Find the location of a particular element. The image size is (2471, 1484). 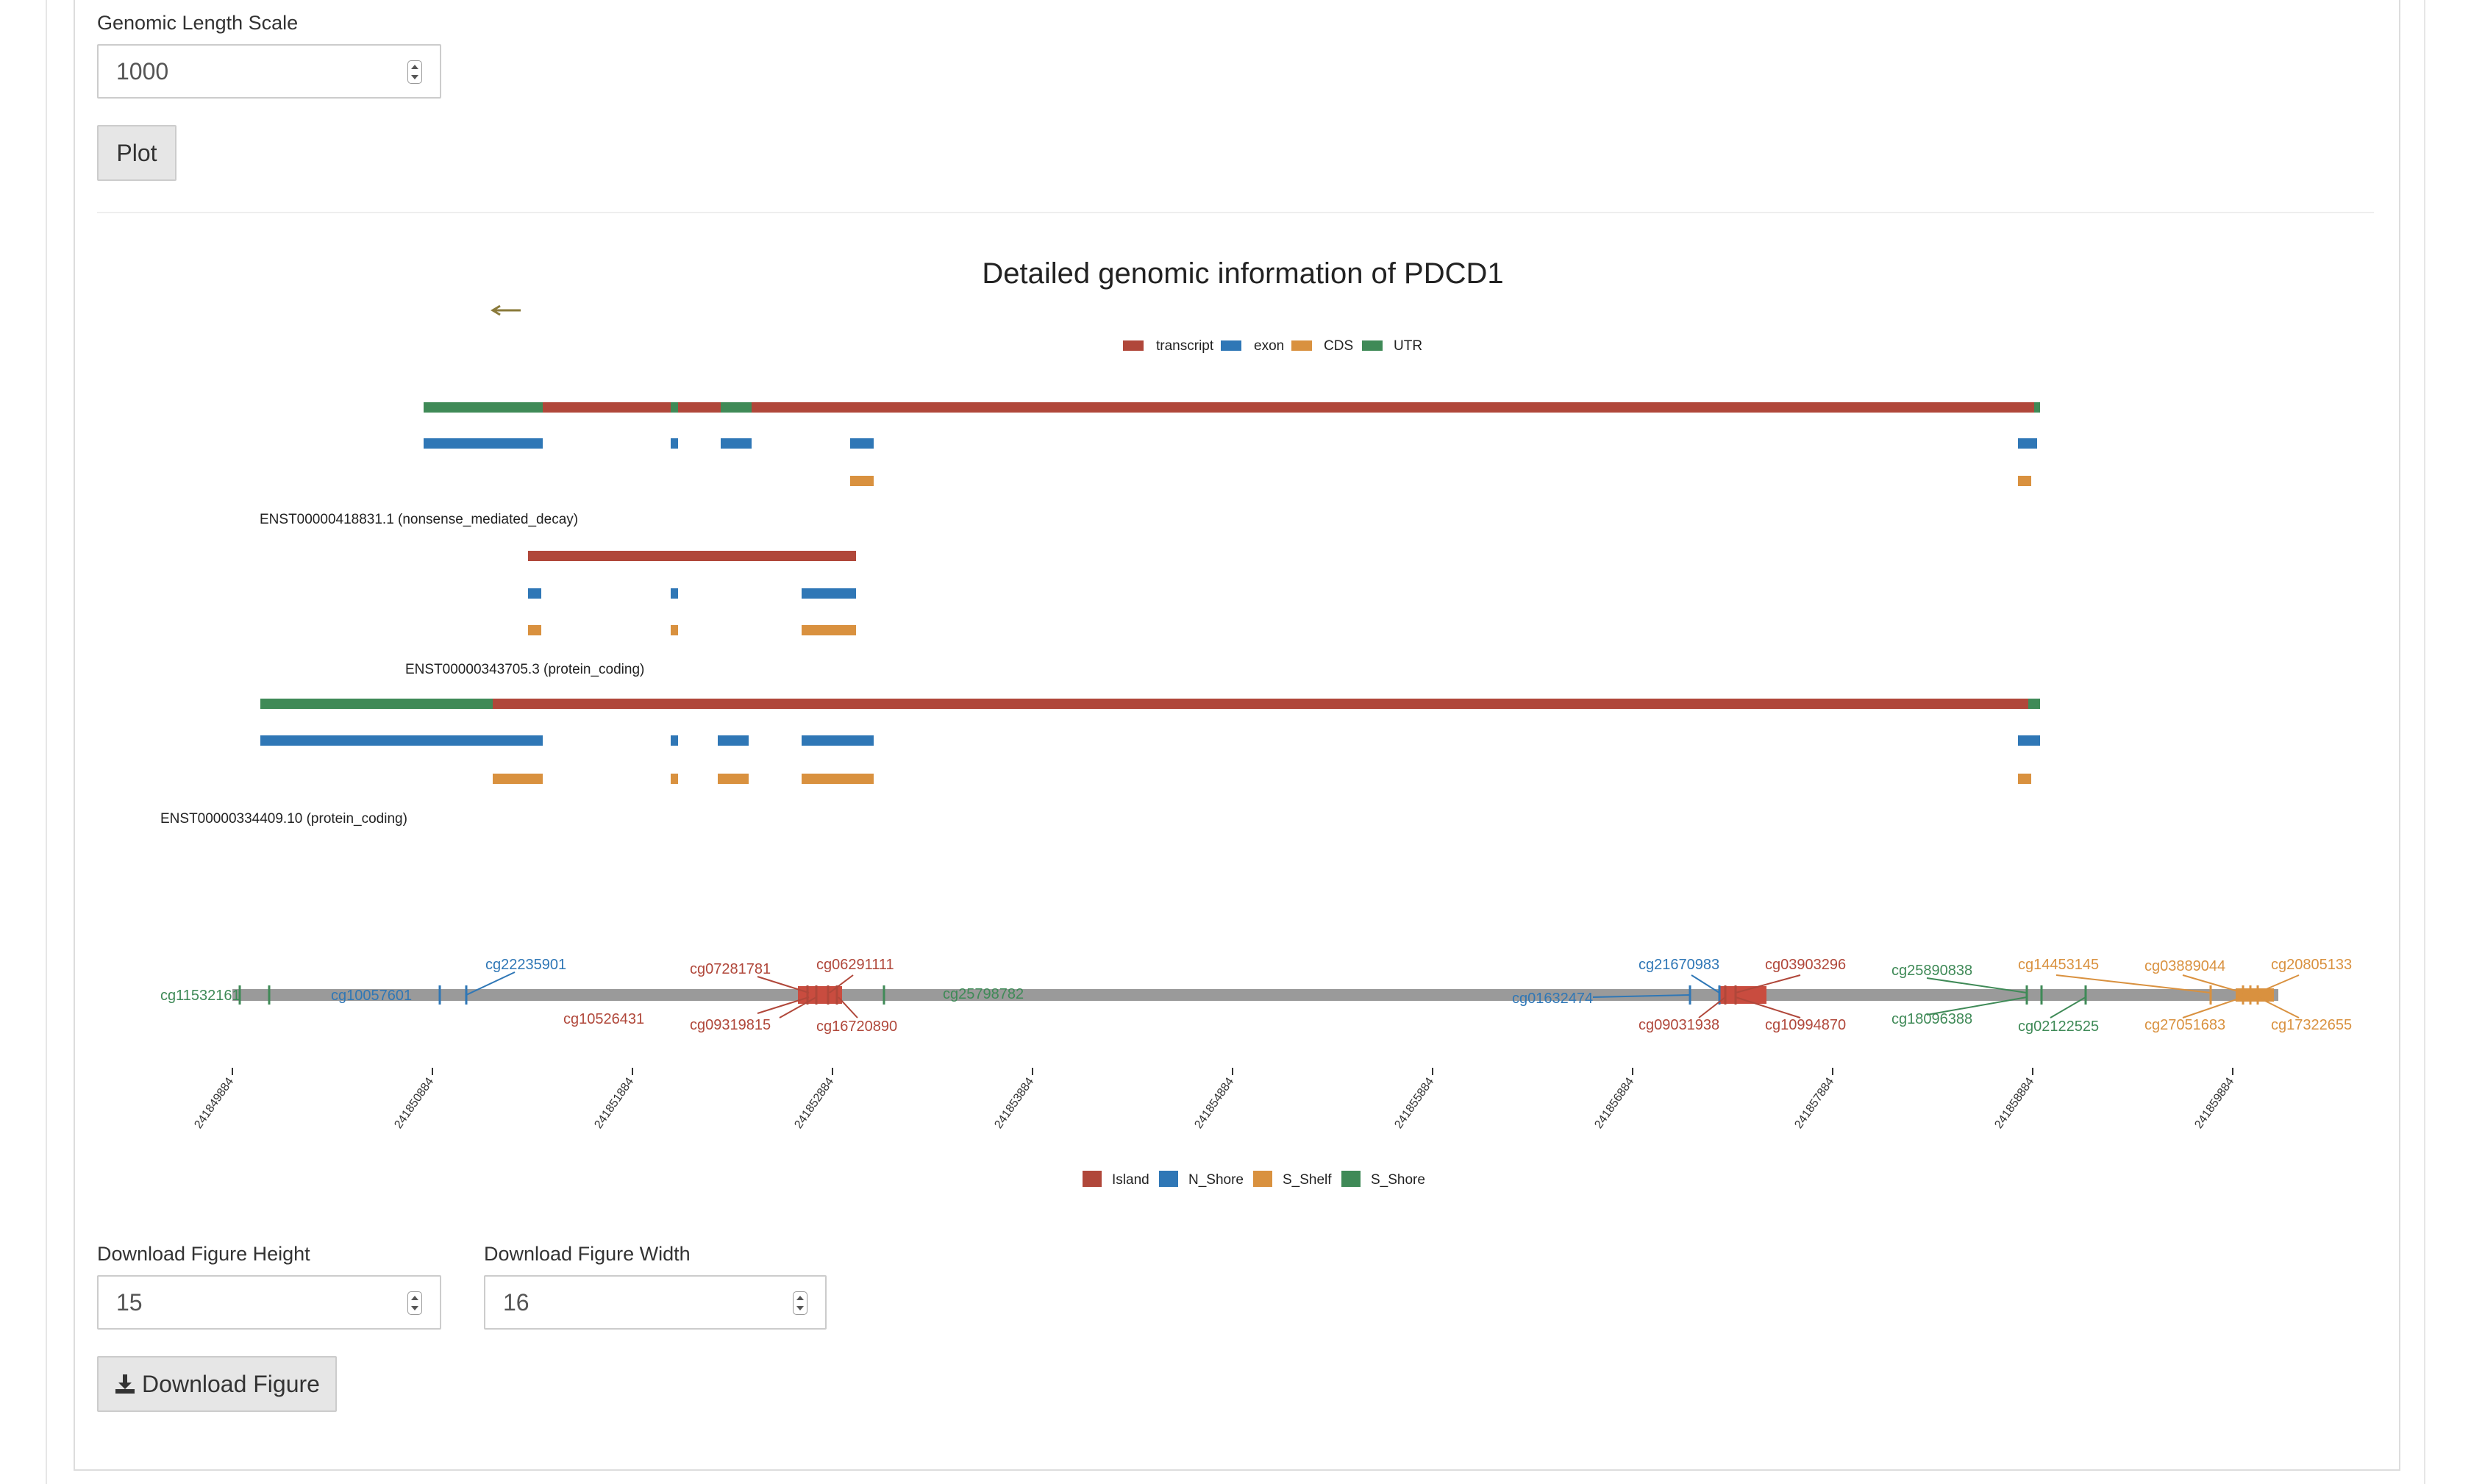

probe-label: cg09031938 is located at coordinates (1679, 1025).